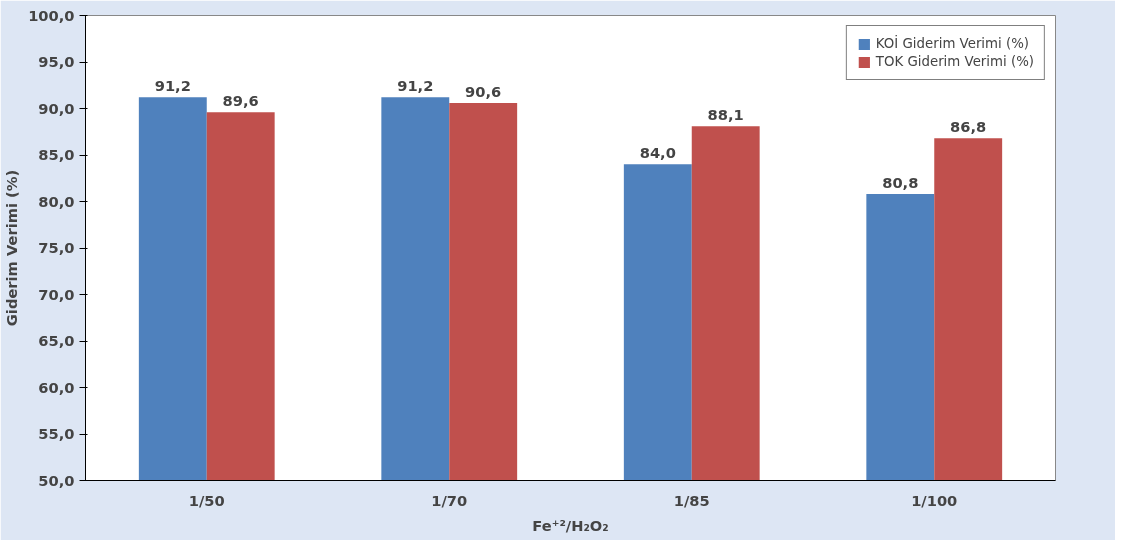 This screenshot has width=1121, height=548. I want to click on data-label: 89,6, so click(240, 101).